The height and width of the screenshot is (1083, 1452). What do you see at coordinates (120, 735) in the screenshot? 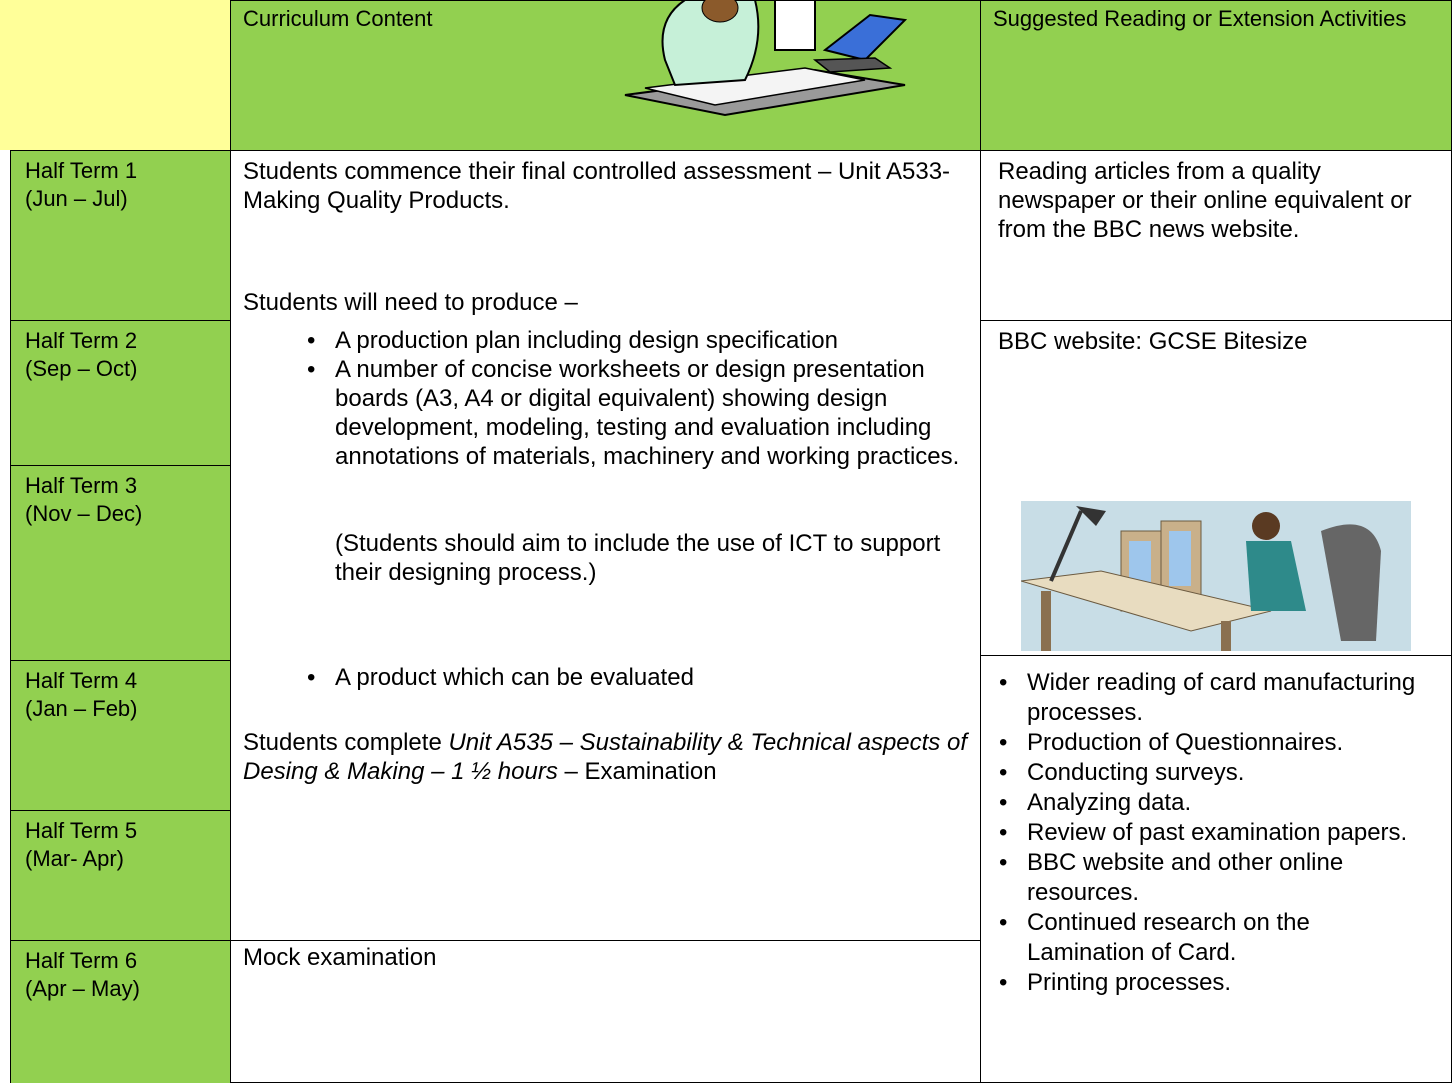
I see `term-cell: Half Term 4 (Jan – Feb)` at bounding box center [120, 735].